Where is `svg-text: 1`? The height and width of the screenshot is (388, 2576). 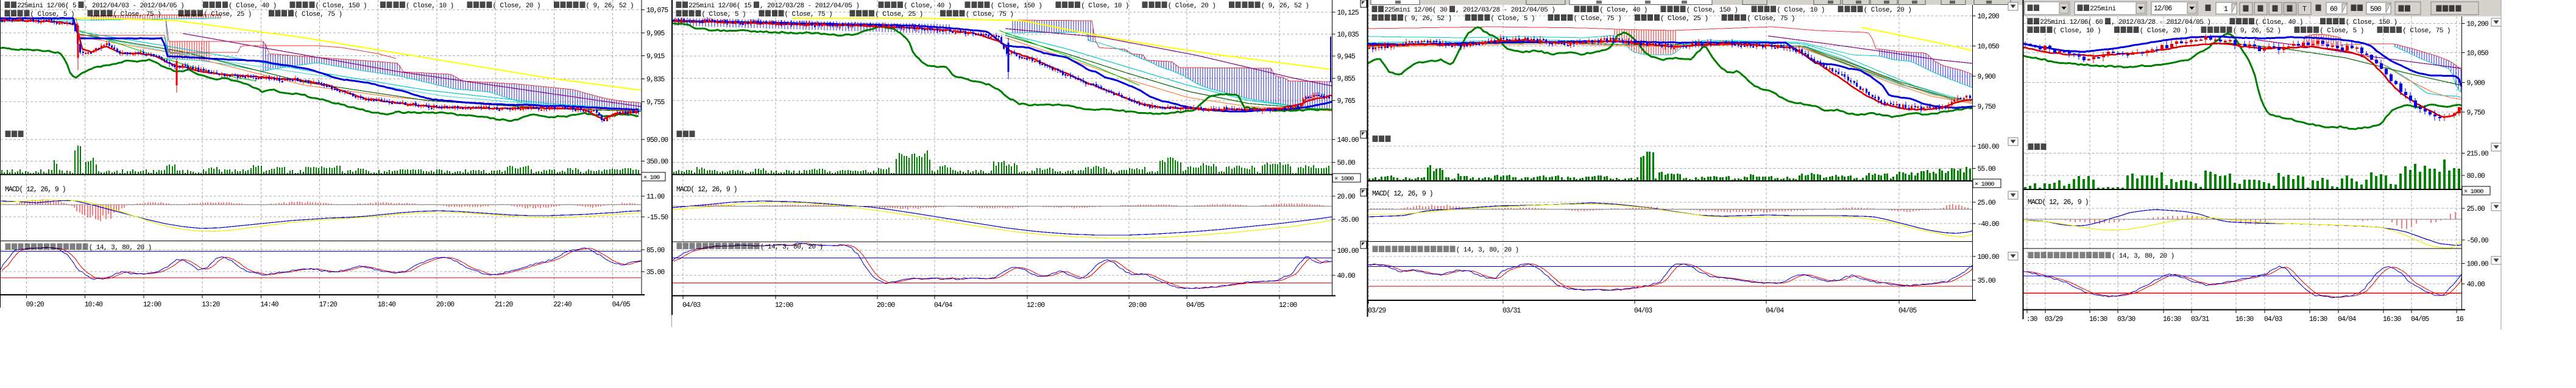 svg-text: 1 is located at coordinates (2226, 9).